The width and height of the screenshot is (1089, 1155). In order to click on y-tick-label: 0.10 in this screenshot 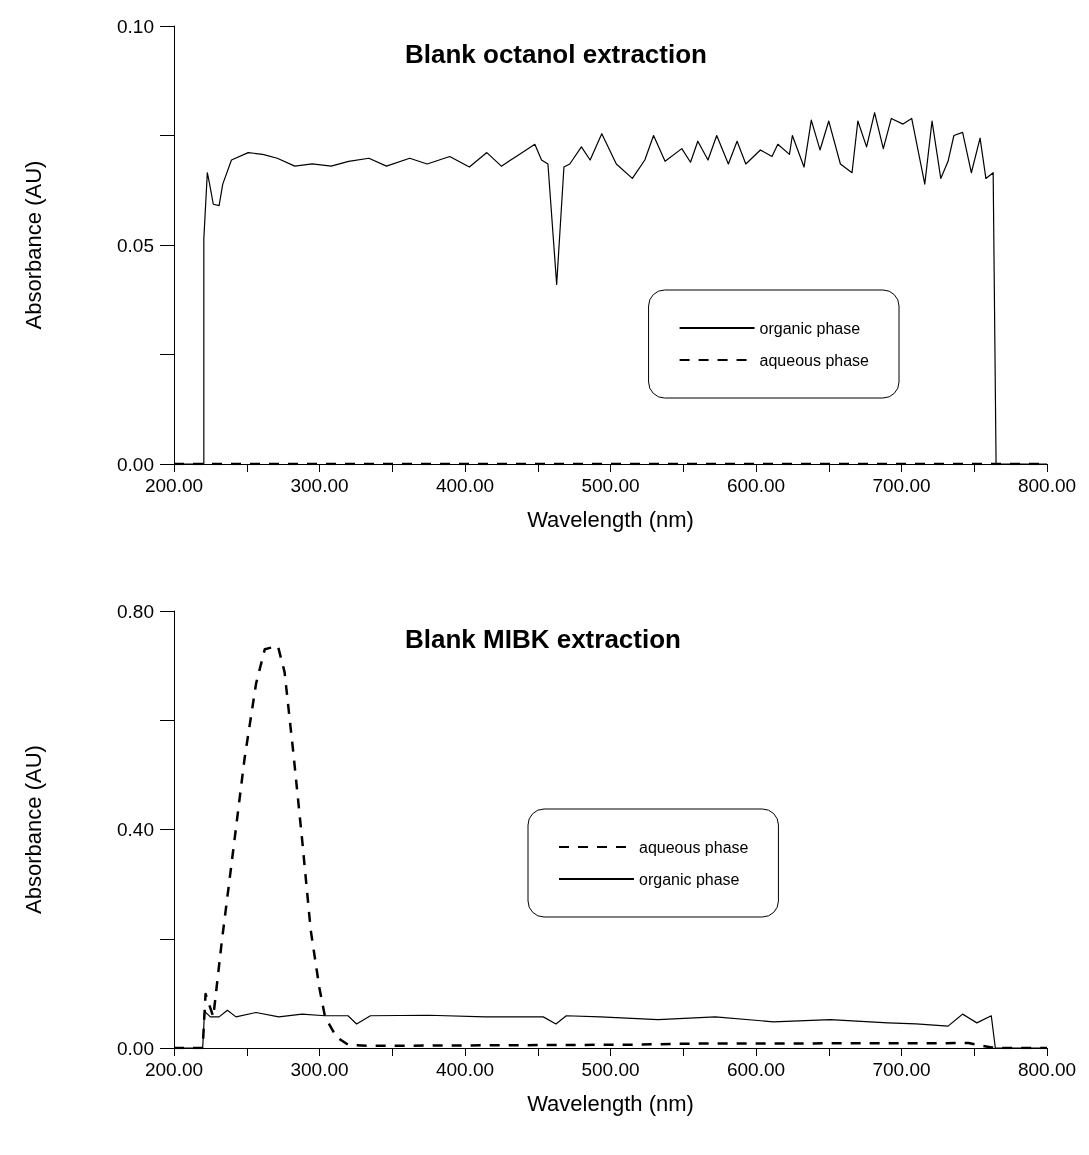, I will do `click(135, 26)`.